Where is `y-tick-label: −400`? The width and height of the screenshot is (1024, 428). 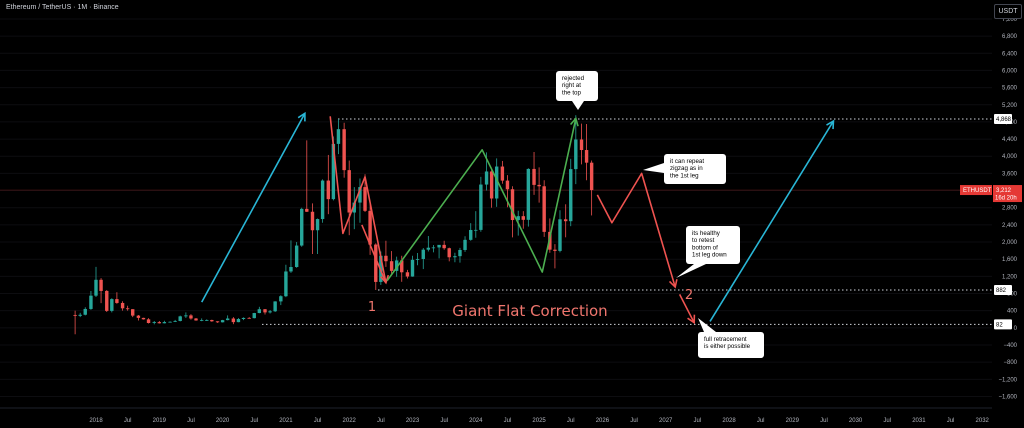
y-tick-label: −400 is located at coordinates (1010, 346).